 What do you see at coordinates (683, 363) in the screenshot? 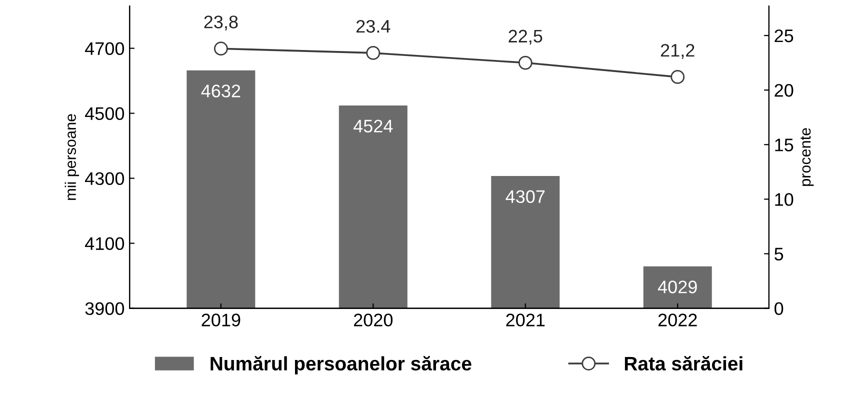
I see `legend-label: Rata sărăciei` at bounding box center [683, 363].